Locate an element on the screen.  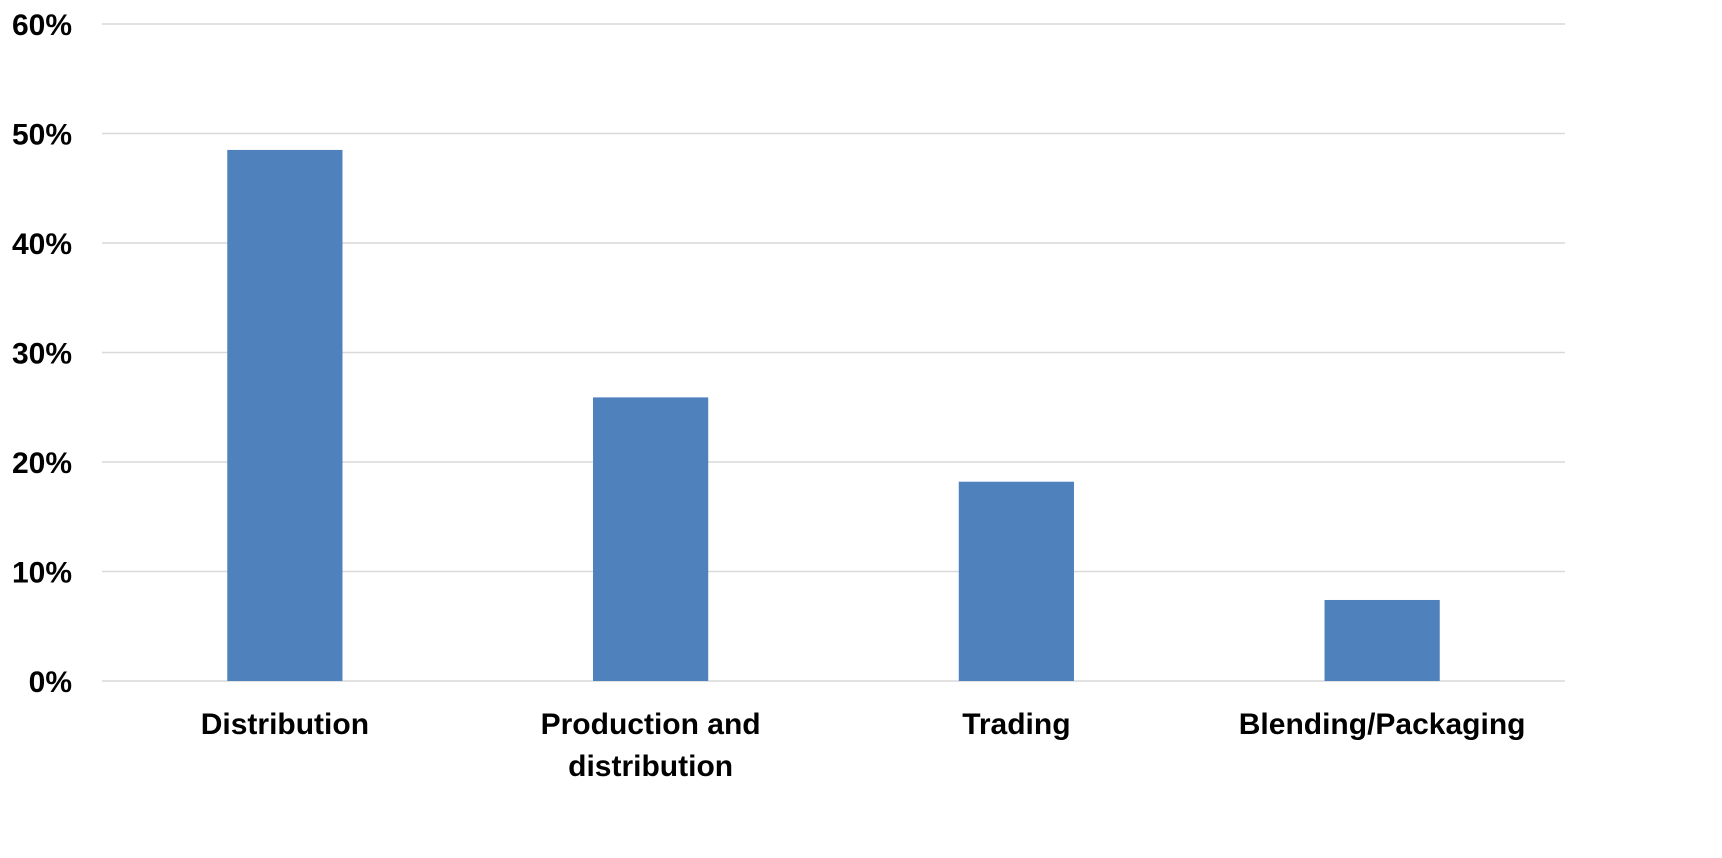
y-tick-label: 20% is located at coordinates (42, 463).